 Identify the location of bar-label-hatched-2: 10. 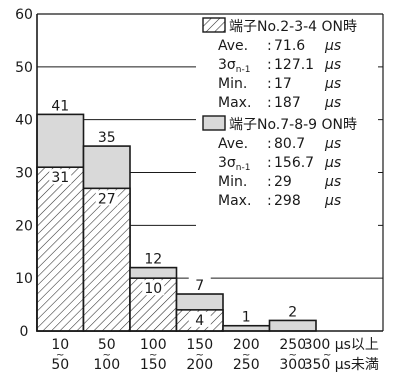
(153, 289).